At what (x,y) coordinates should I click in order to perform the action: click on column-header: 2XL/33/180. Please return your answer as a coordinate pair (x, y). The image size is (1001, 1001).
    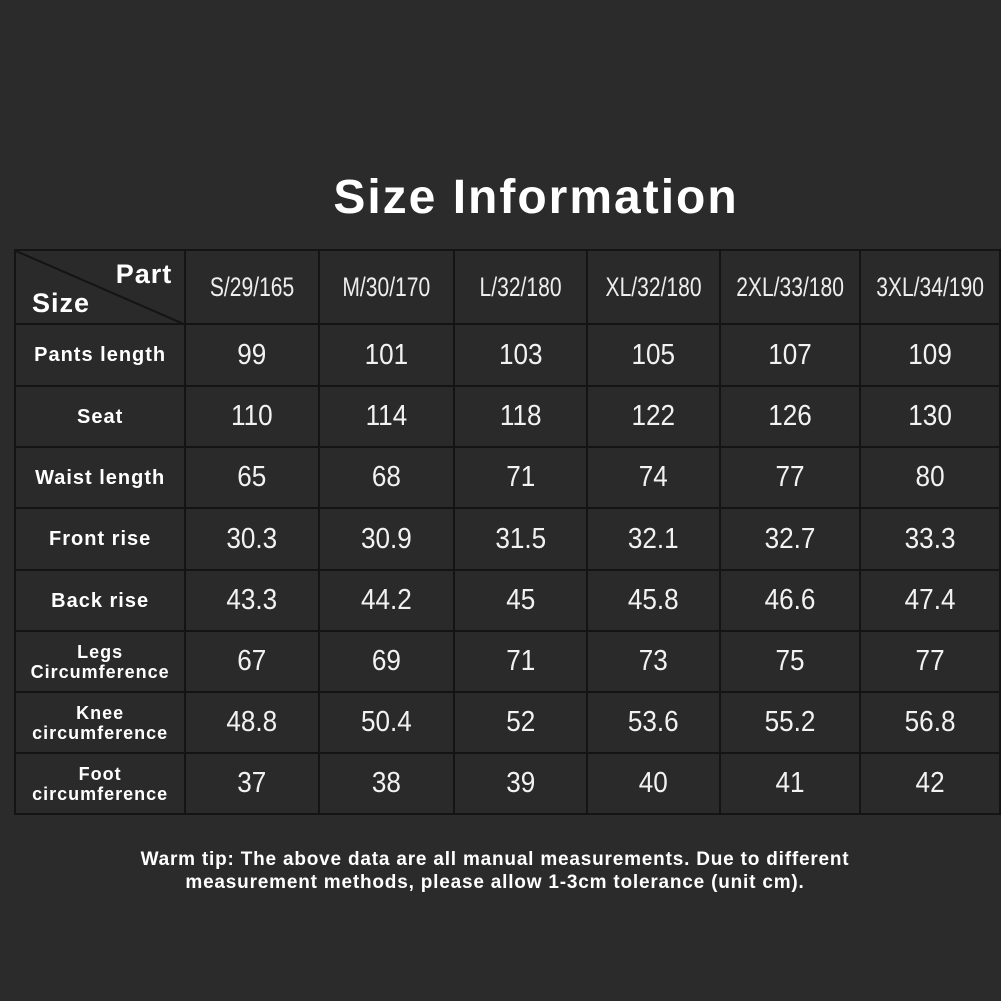
    Looking at the image, I should click on (789, 287).